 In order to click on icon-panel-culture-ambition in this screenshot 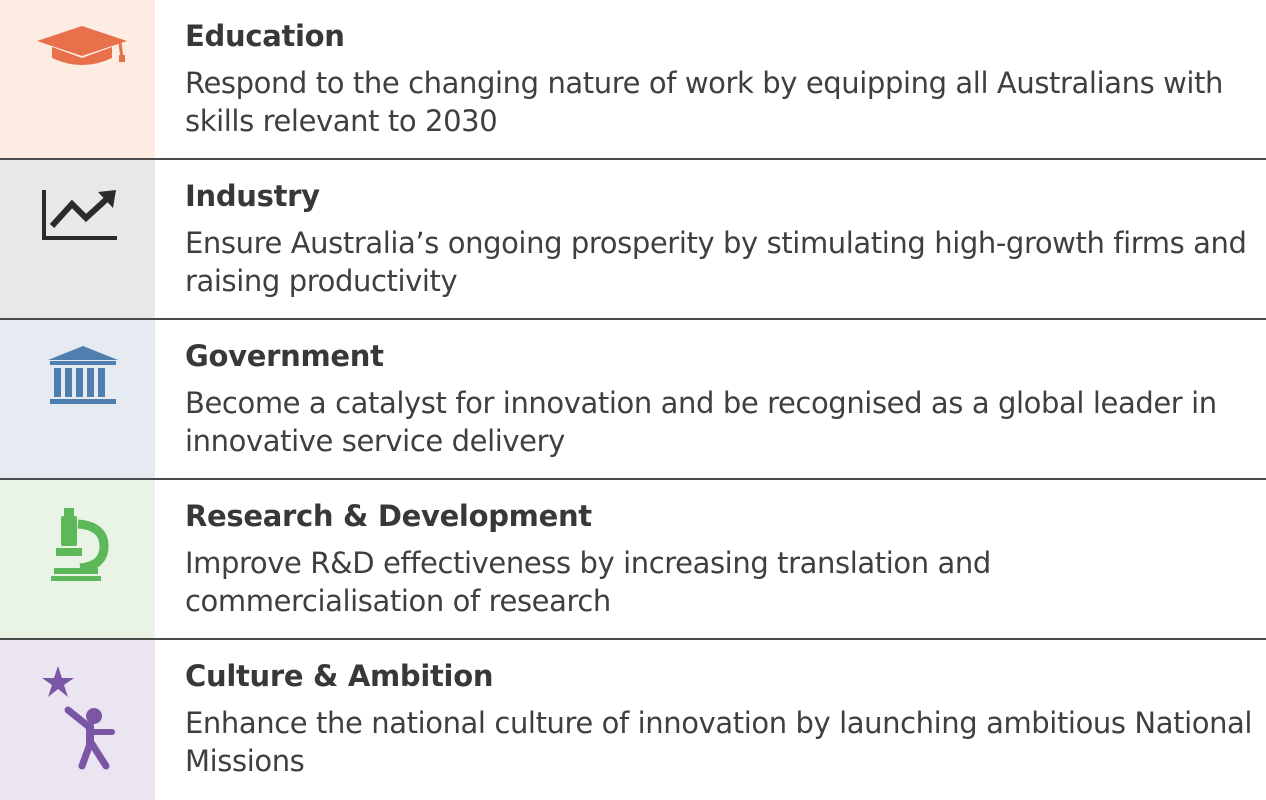, I will do `click(77, 720)`.